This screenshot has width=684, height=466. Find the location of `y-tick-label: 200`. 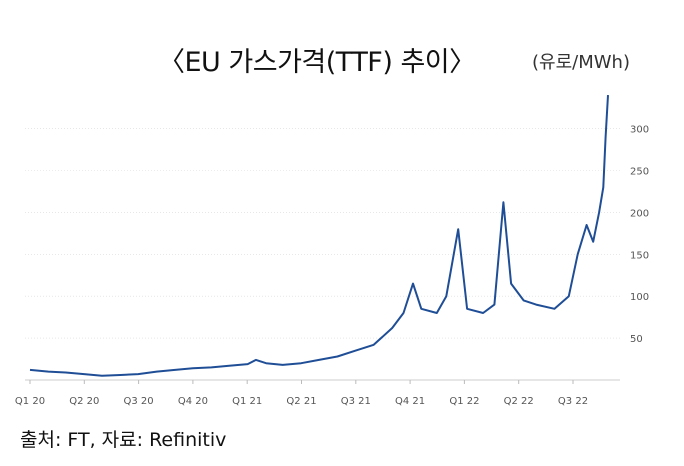

y-tick-label: 200 is located at coordinates (639, 213).